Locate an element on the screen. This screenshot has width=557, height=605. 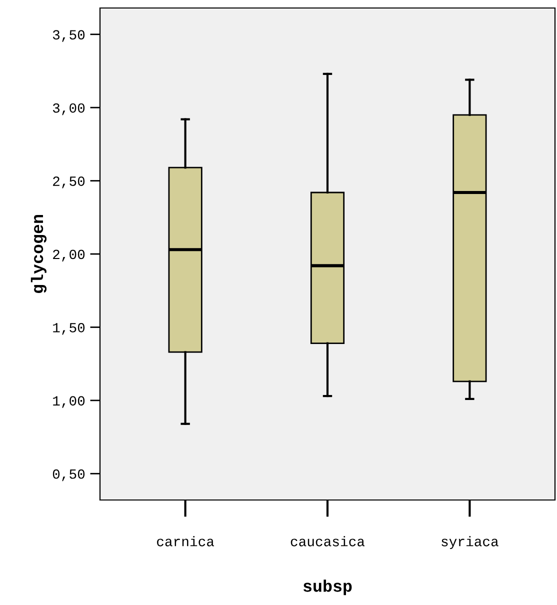
y-tick-label: 0,50 is located at coordinates (68, 475).